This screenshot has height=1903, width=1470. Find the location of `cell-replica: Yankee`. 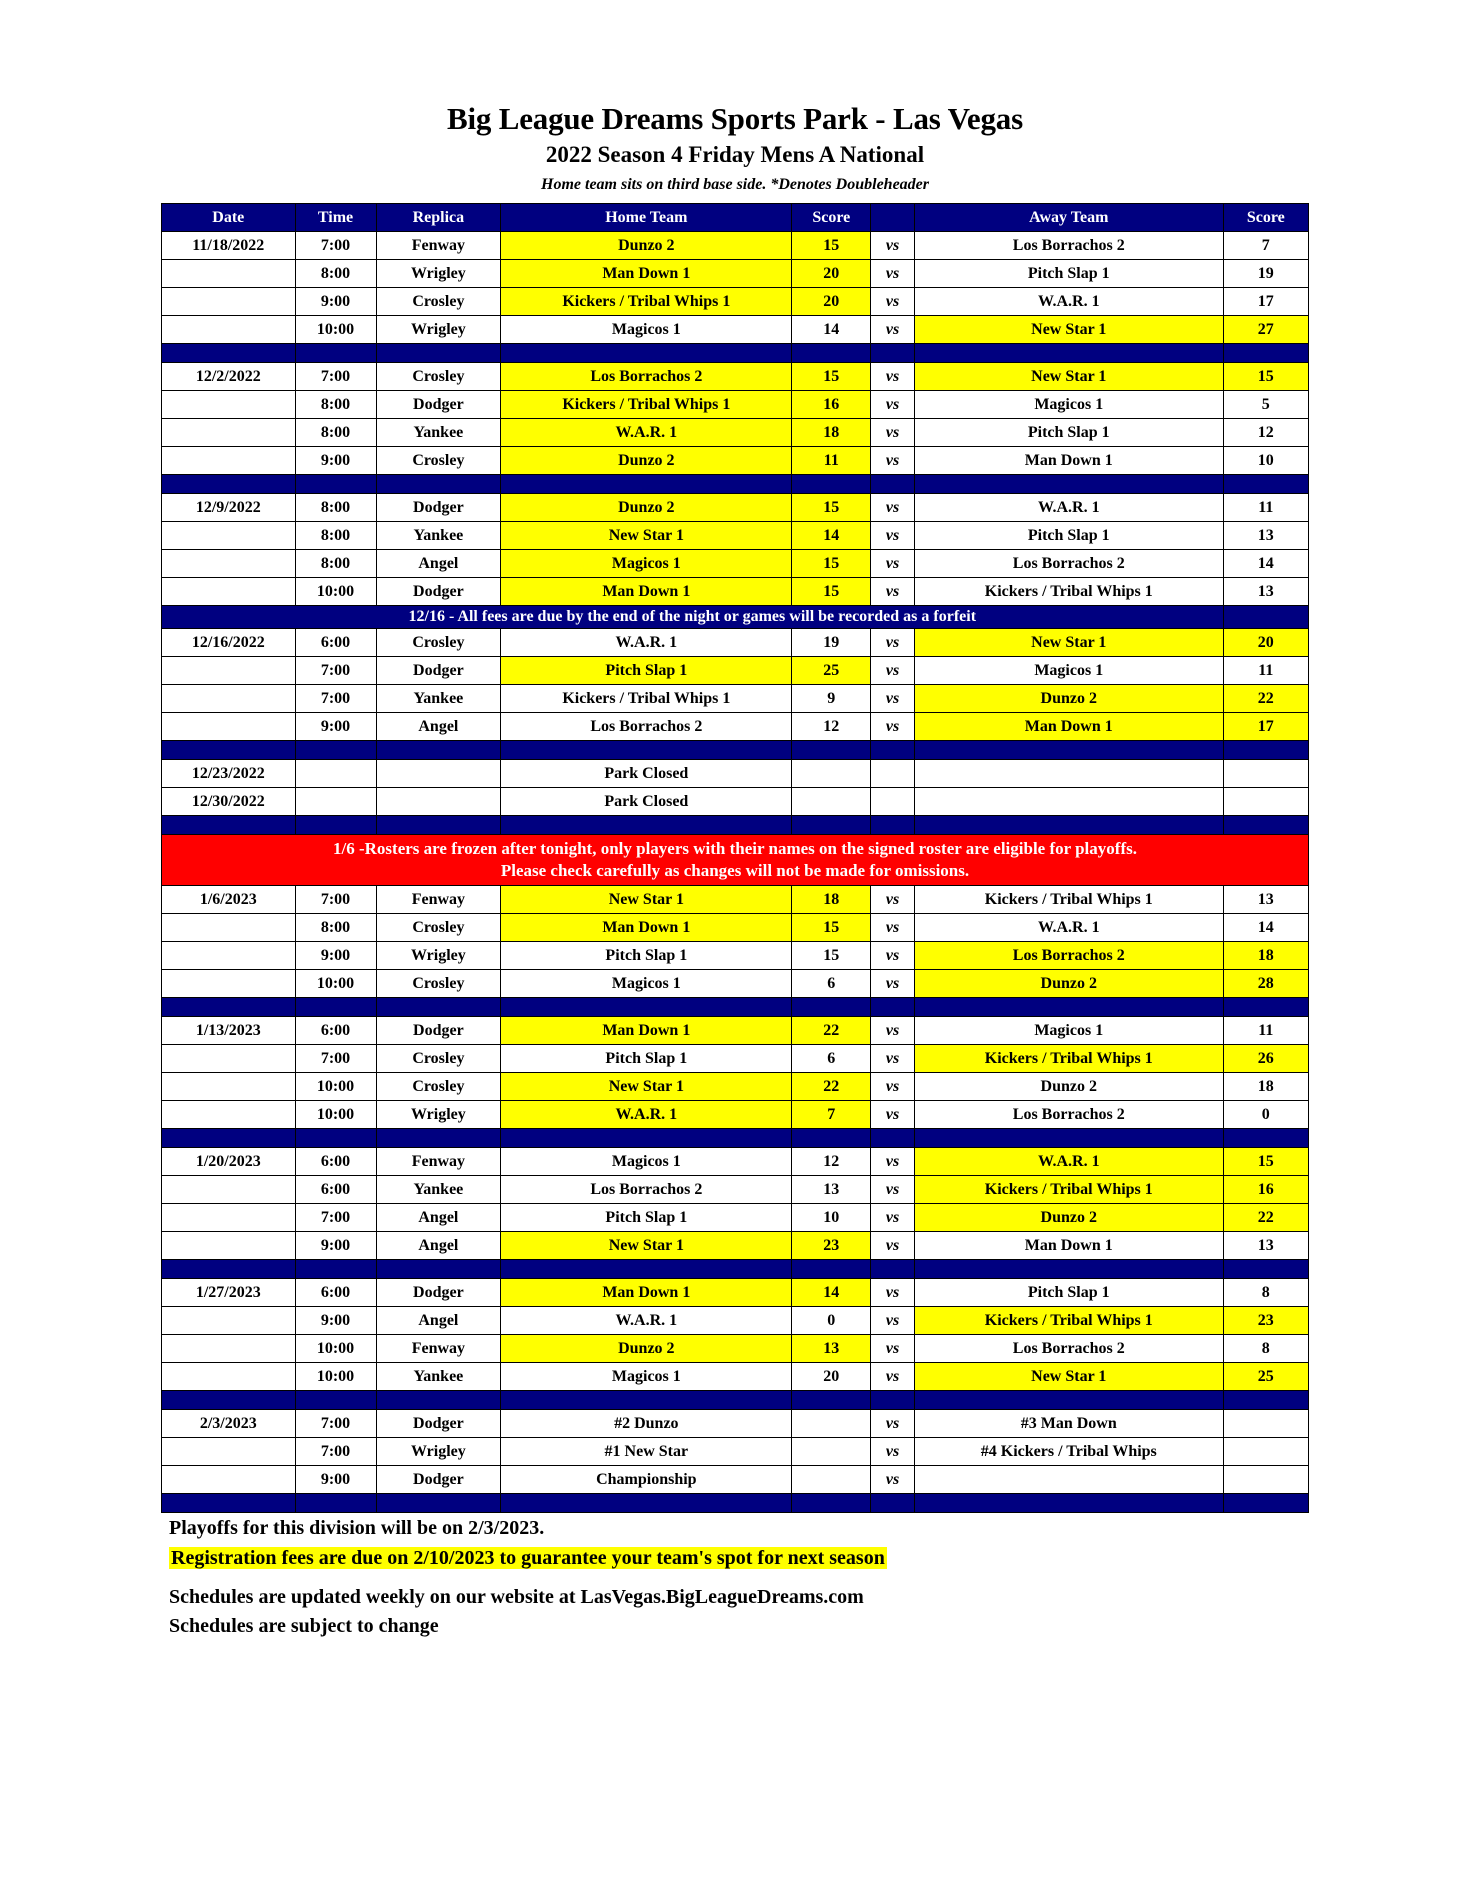

cell-replica: Yankee is located at coordinates (438, 1190).